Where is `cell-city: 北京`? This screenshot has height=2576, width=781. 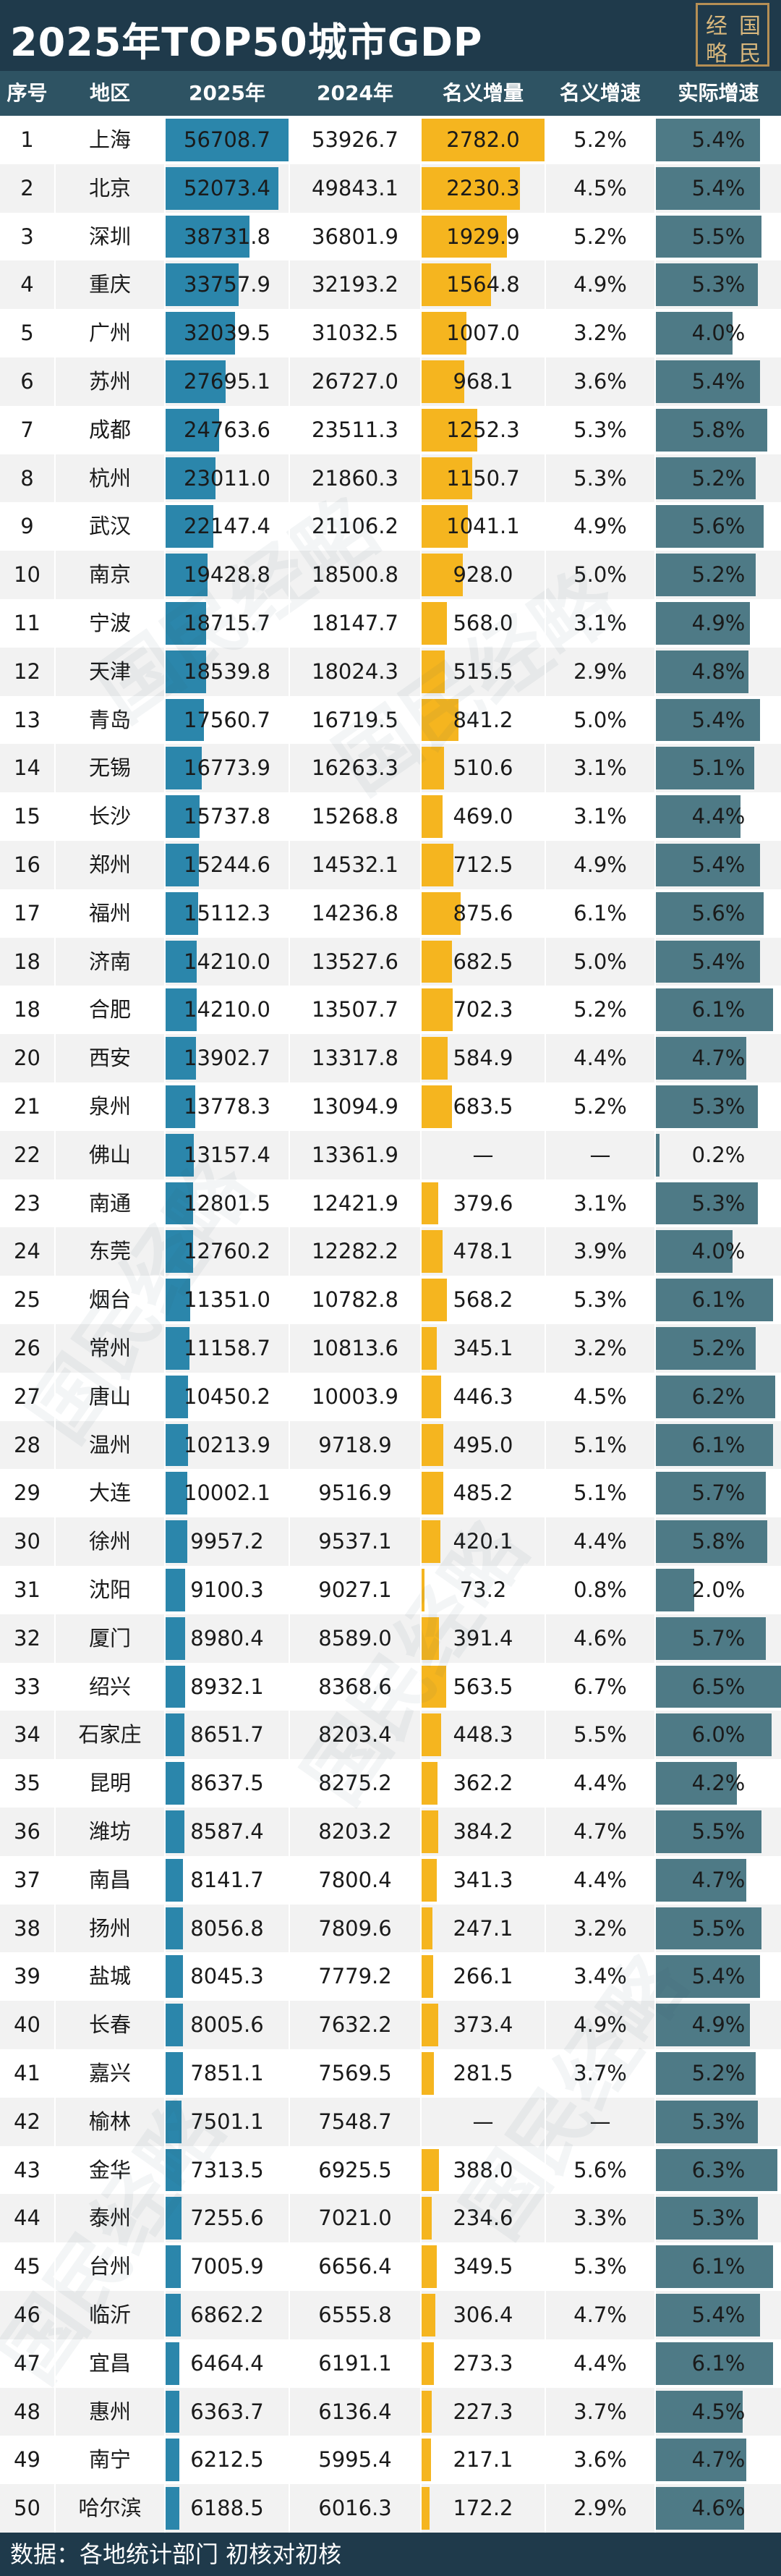
cell-city: 北京 is located at coordinates (109, 188).